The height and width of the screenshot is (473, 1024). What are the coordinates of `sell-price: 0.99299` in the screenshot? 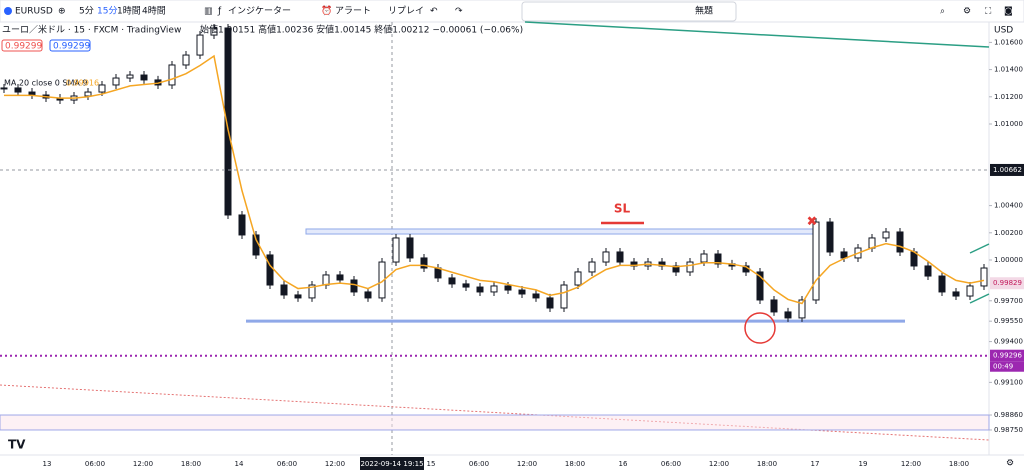 It's located at (23, 47).